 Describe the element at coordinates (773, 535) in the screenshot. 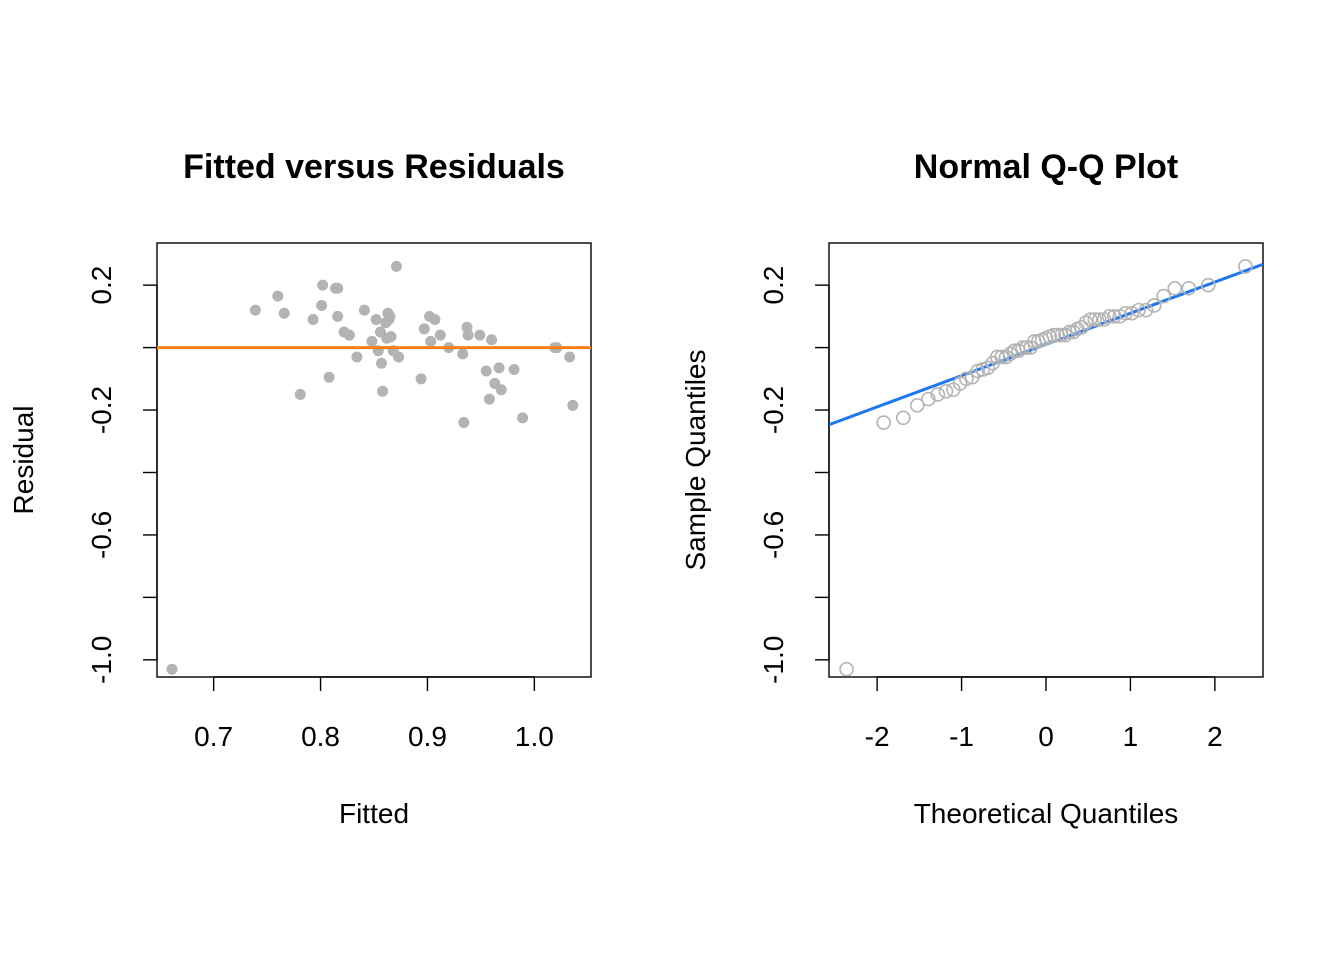

I see `qq-plot-y-tick-label: -0.6` at that location.